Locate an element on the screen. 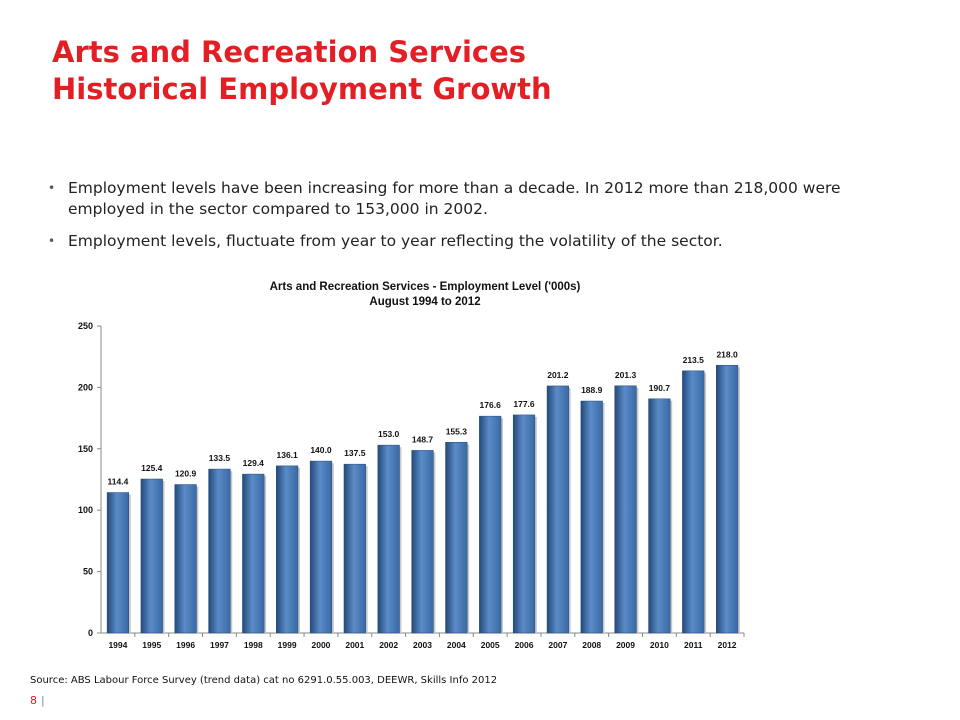 The width and height of the screenshot is (960, 720). data-label-2009: 201.3 is located at coordinates (626, 375).